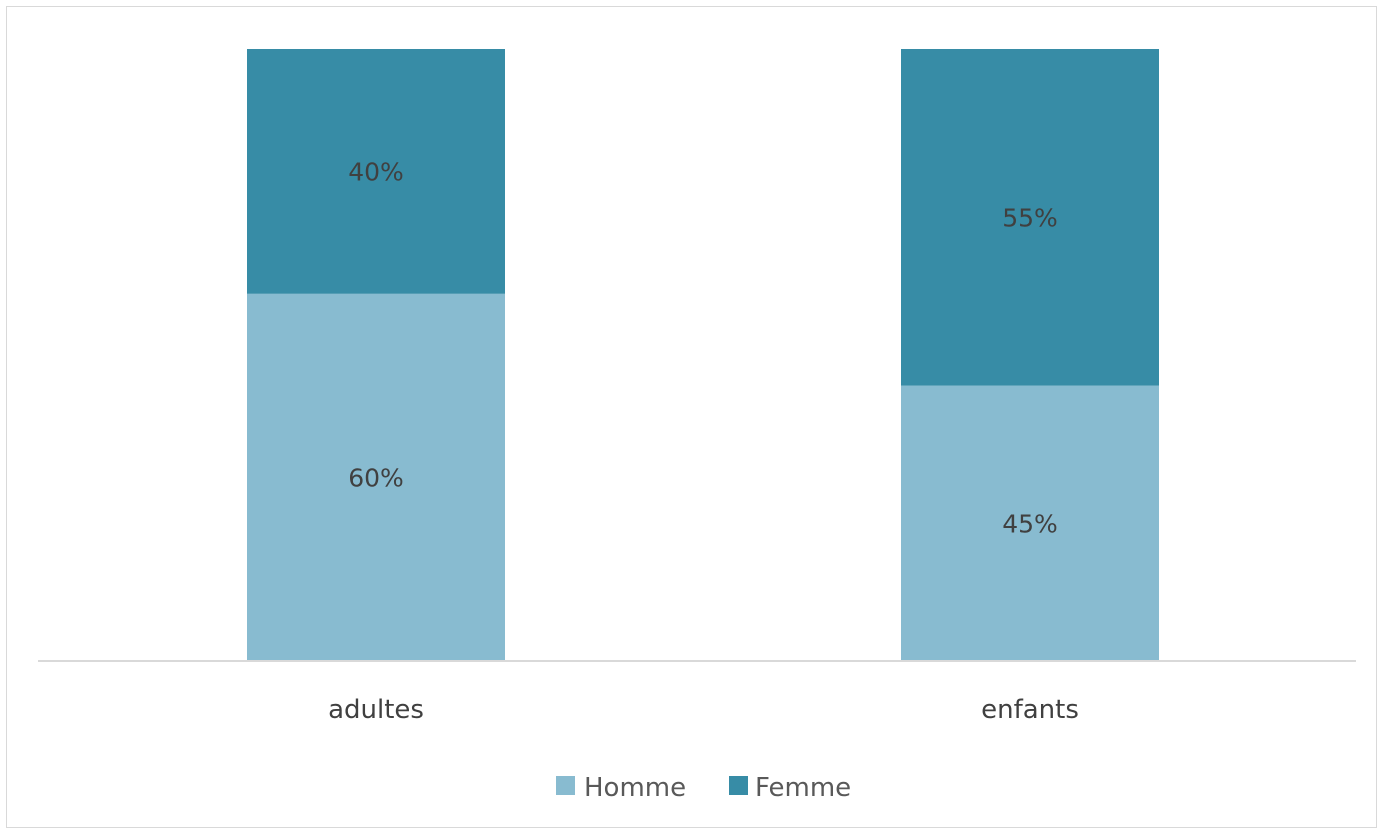 The width and height of the screenshot is (1385, 836). I want to click on bar-enfants-femme, so click(1030, 217).